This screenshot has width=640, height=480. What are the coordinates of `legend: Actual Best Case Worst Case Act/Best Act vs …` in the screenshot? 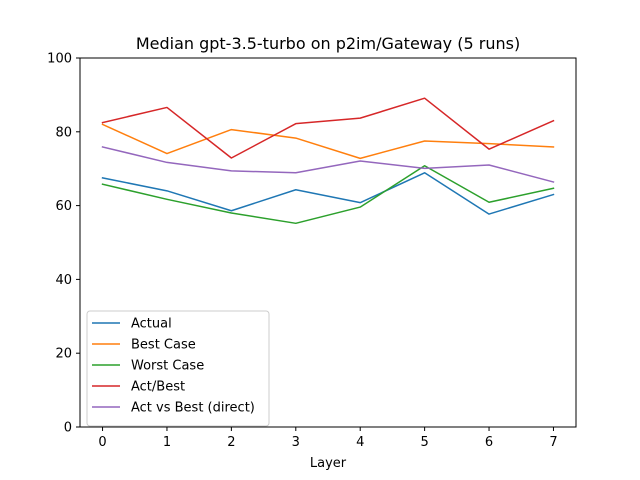 It's located at (178, 368).